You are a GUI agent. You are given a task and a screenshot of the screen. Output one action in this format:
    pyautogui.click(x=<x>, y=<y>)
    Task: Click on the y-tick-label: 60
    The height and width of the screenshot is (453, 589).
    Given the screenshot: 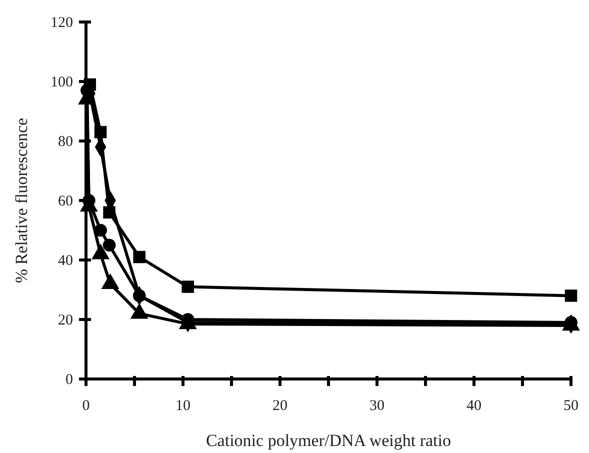 What is the action you would take?
    pyautogui.click(x=65, y=201)
    